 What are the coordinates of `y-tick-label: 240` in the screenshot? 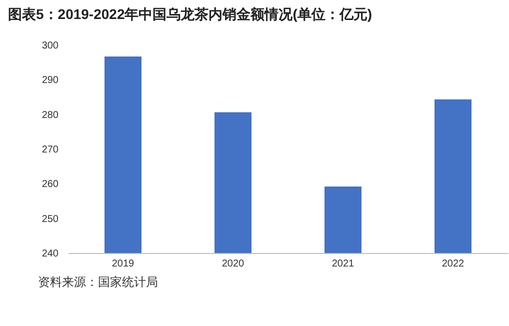 It's located at (50, 254).